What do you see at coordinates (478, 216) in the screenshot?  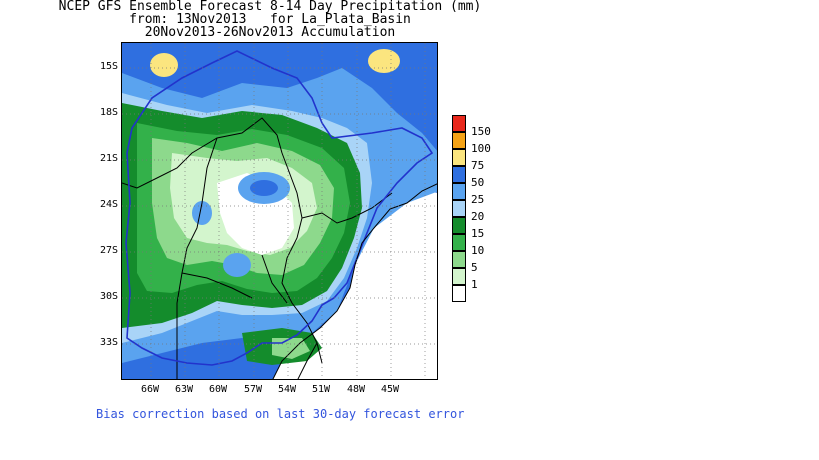 I see `legend-label: 20` at bounding box center [478, 216].